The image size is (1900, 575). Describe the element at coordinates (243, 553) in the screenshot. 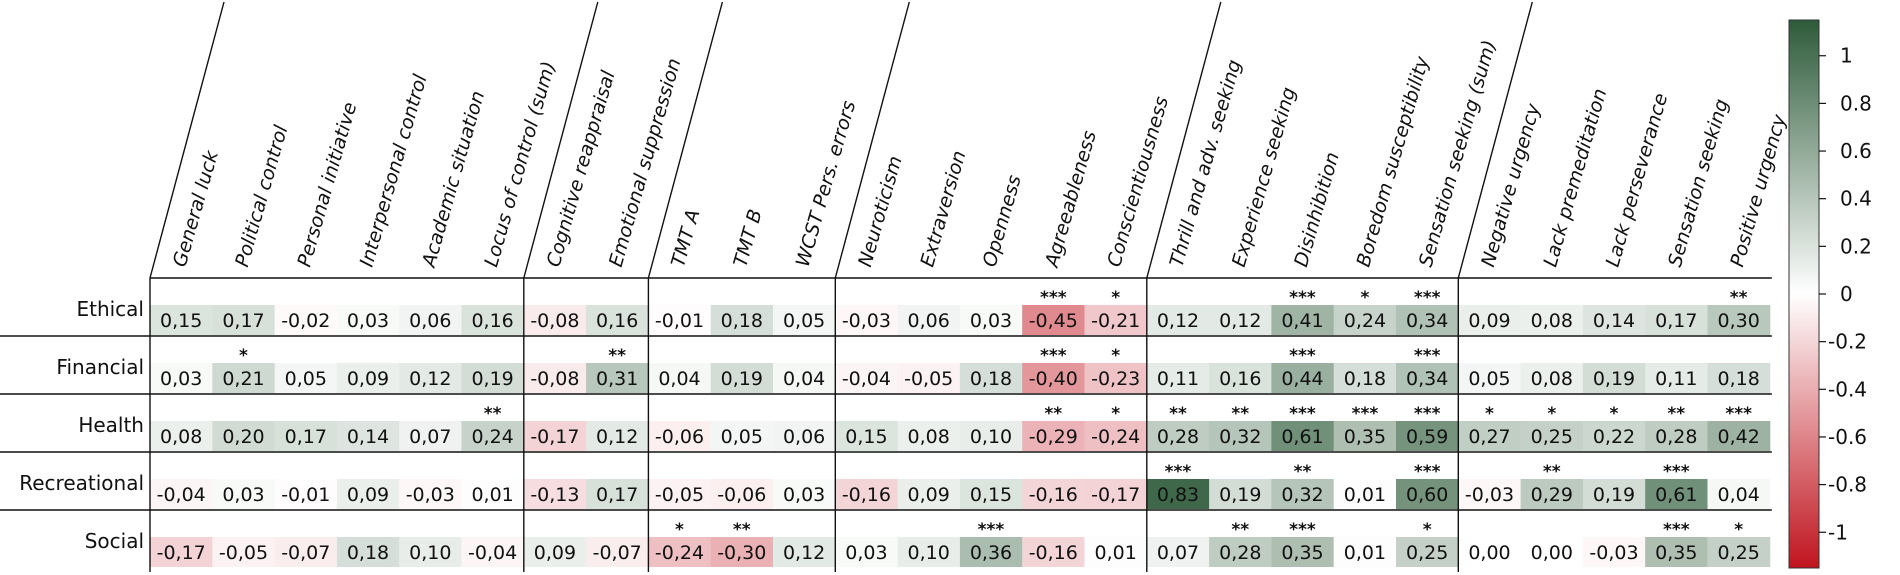

I see `cell-value: -0,05` at that location.